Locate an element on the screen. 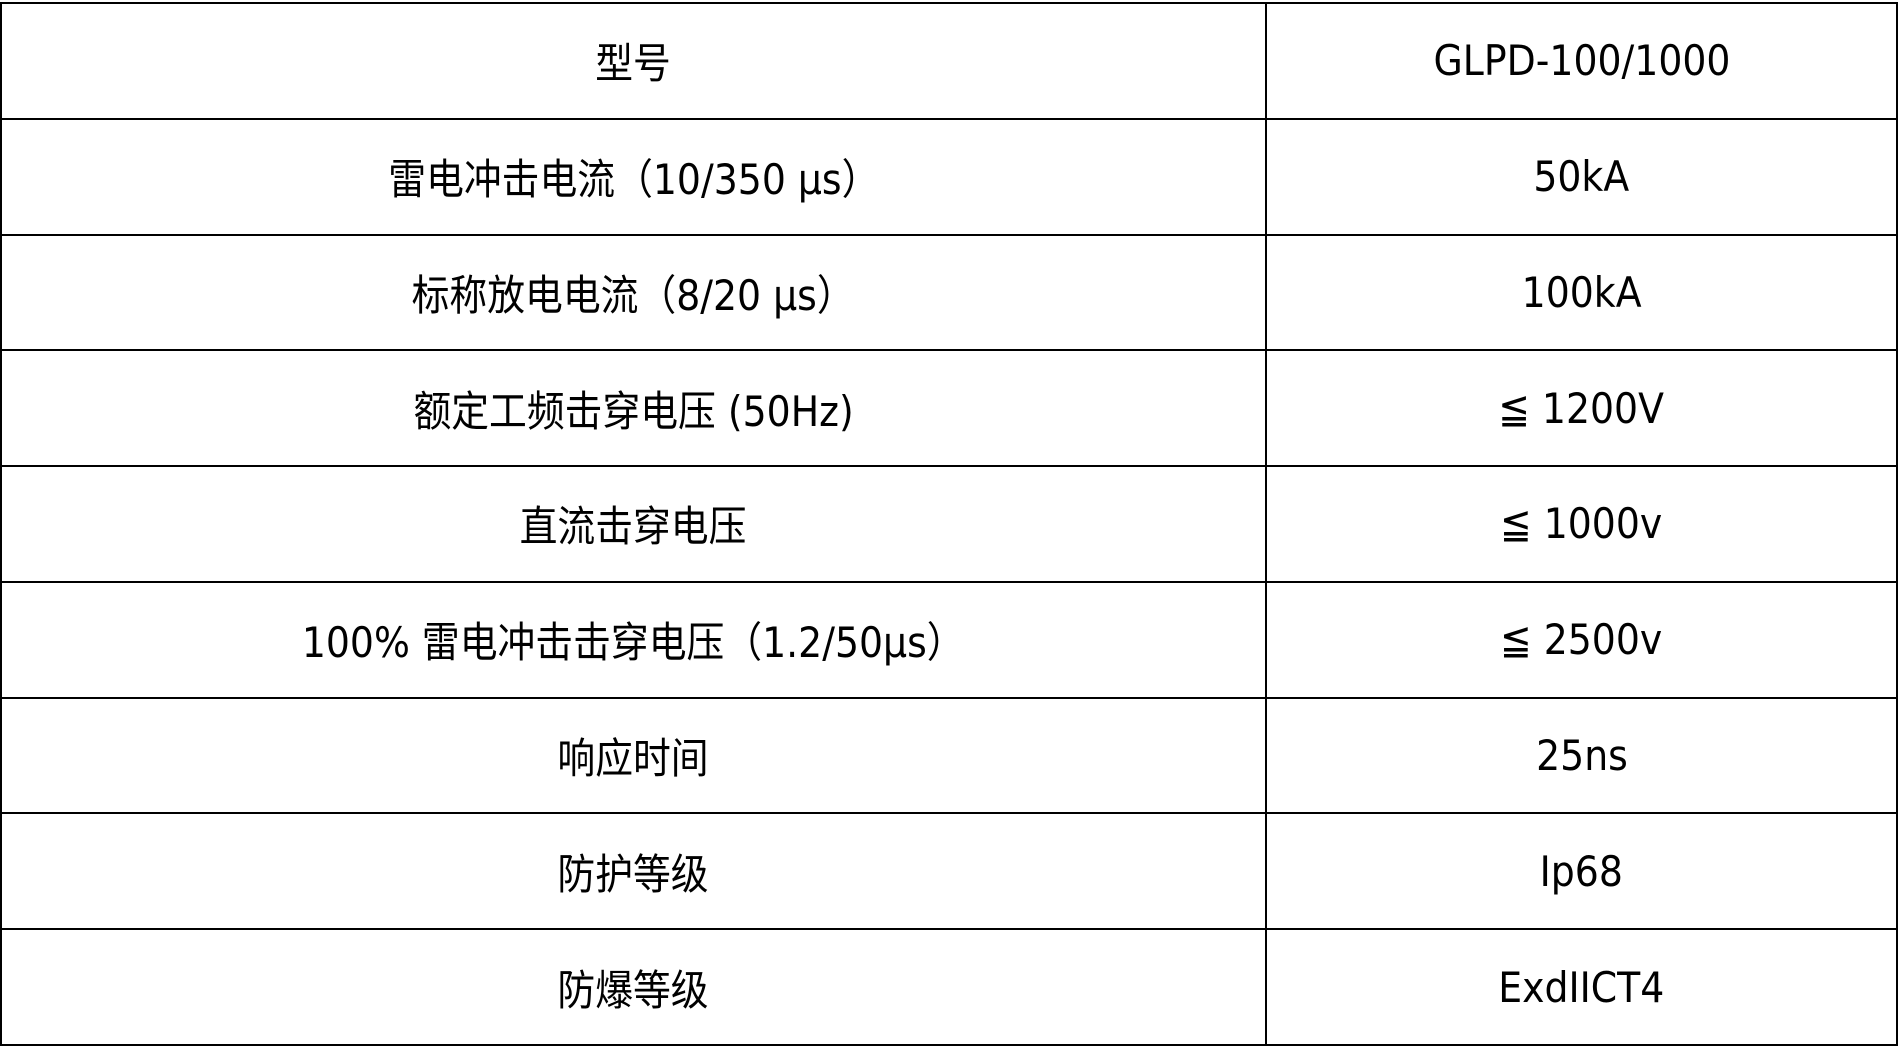 The height and width of the screenshot is (1050, 1900). spec-value: ≦ 1200V is located at coordinates (1581, 408).